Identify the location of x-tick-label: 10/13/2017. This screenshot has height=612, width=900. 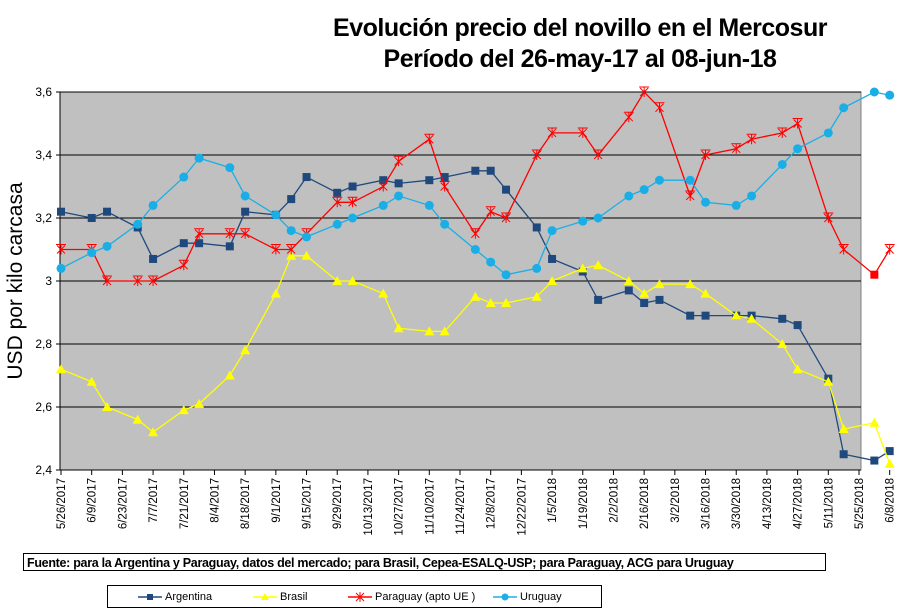
(369, 507).